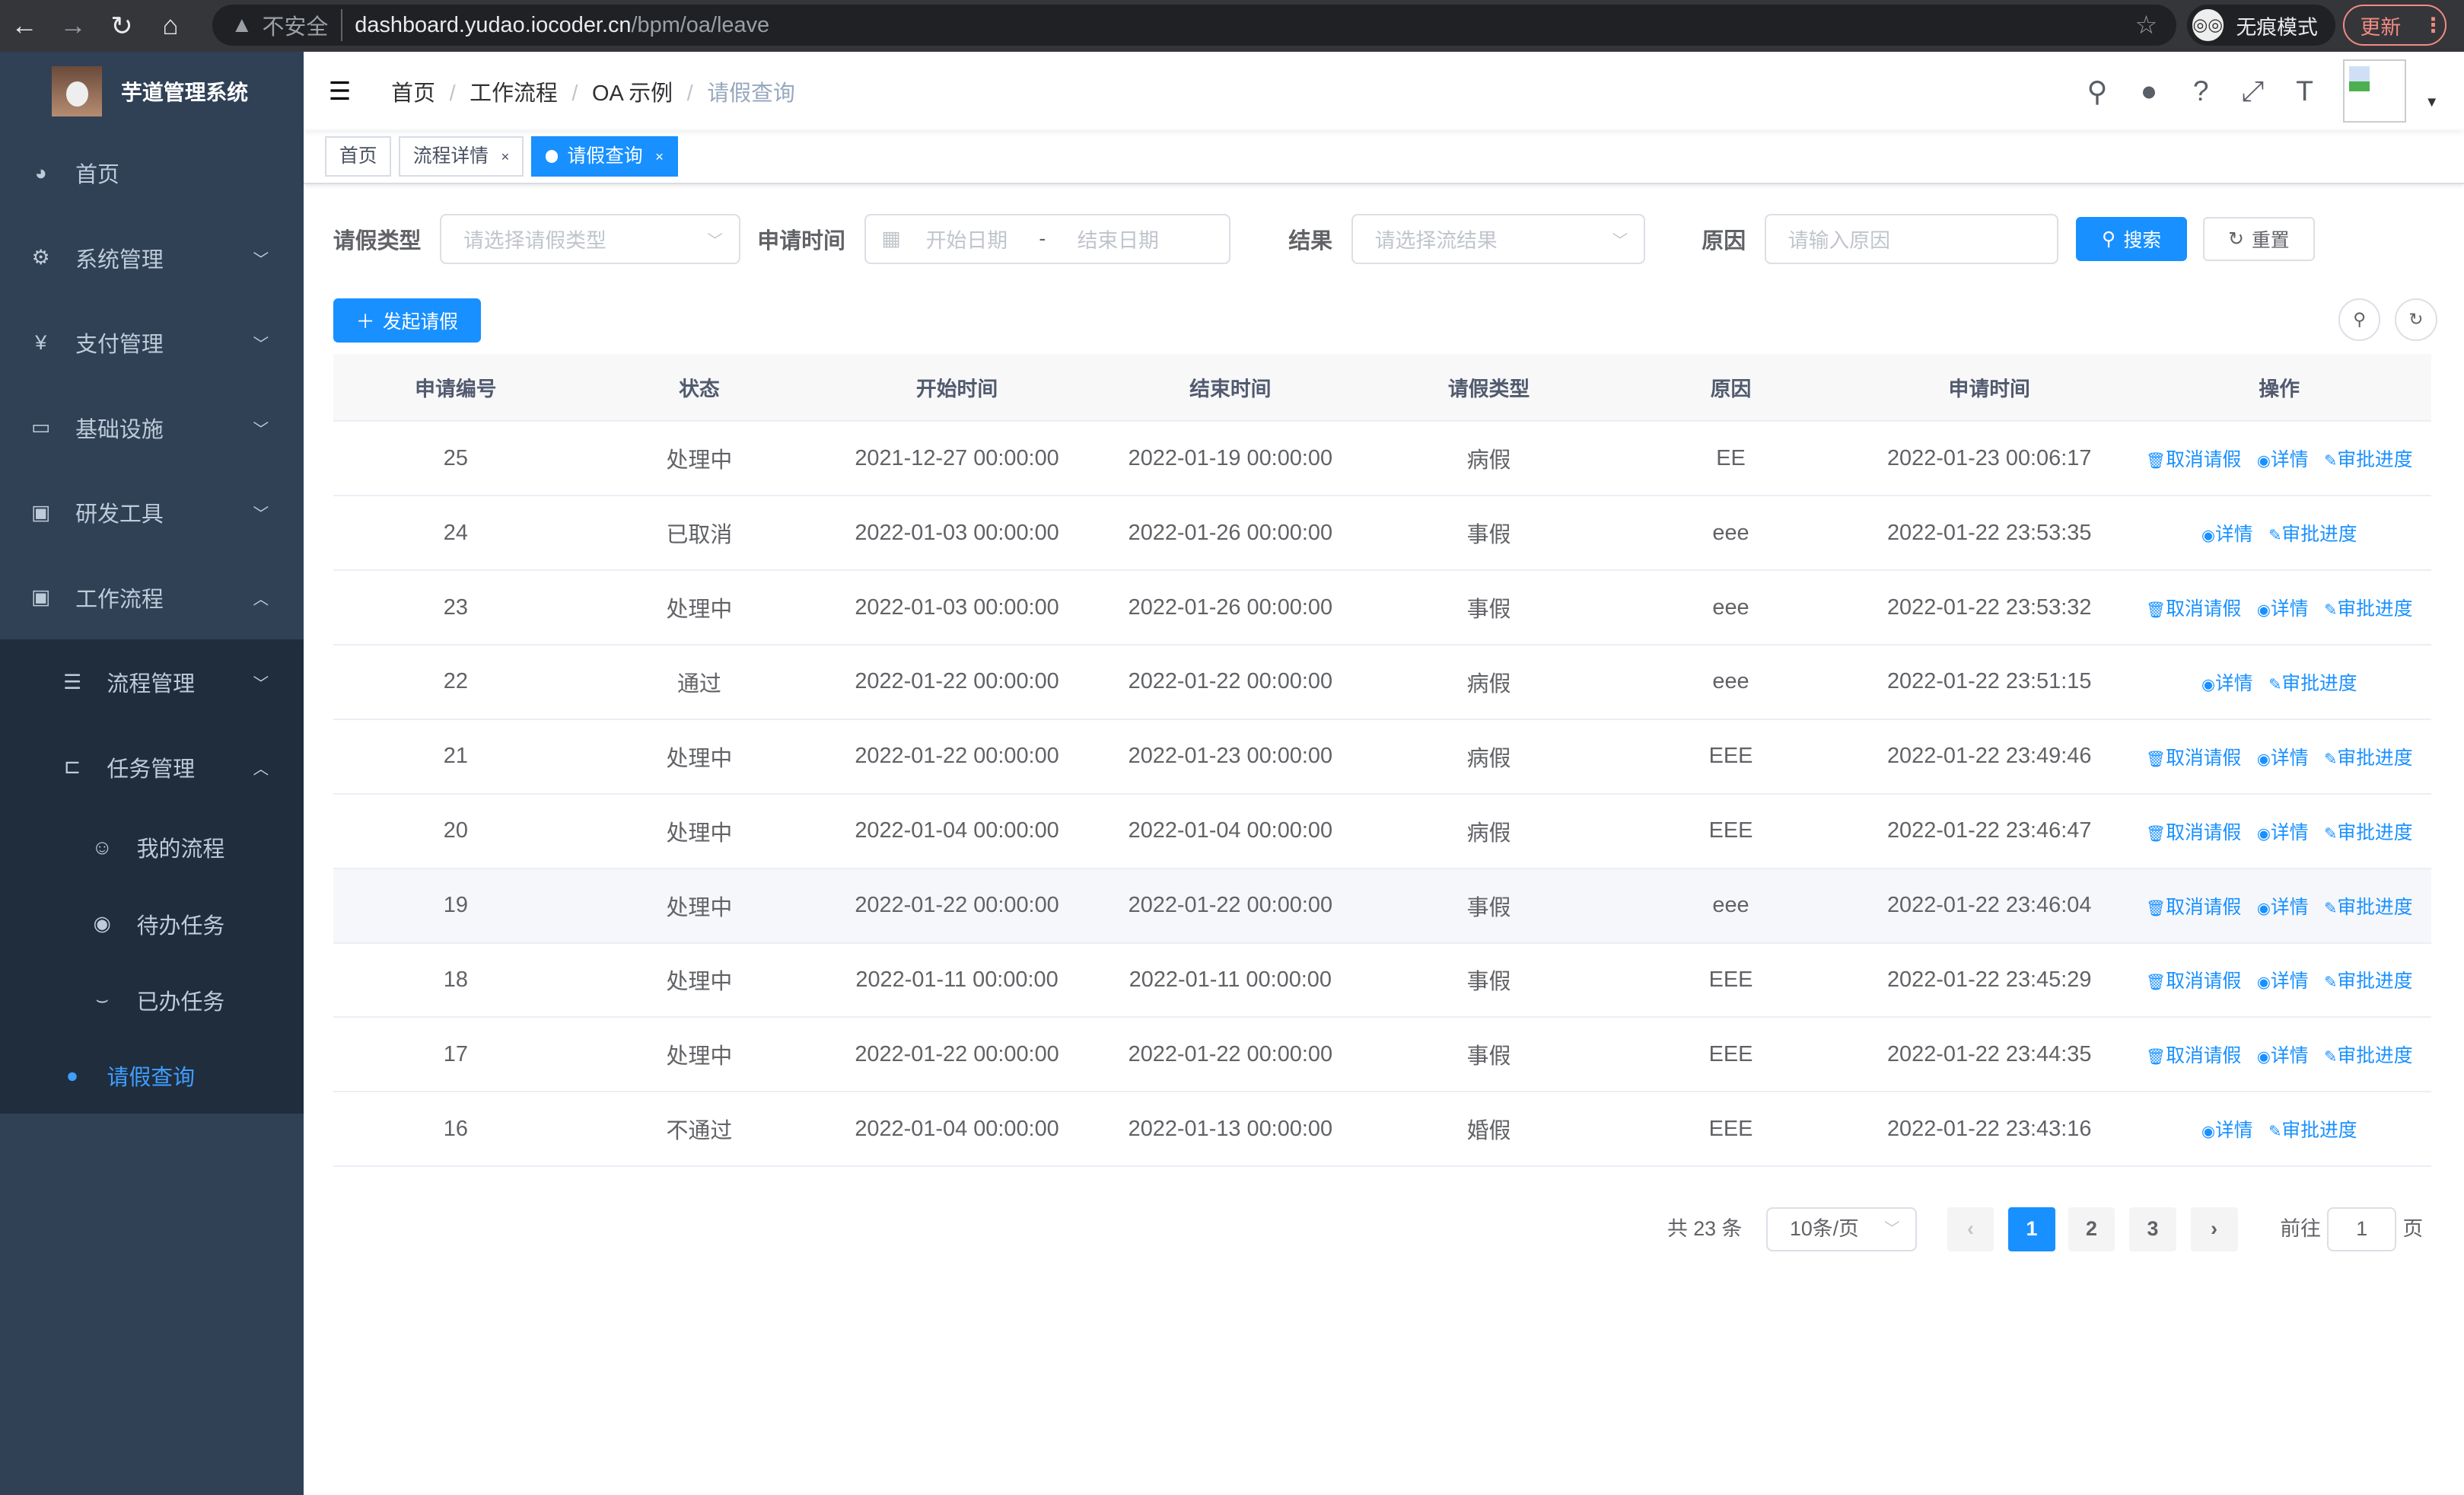  I want to click on help-icon: ?, so click(2200, 91).